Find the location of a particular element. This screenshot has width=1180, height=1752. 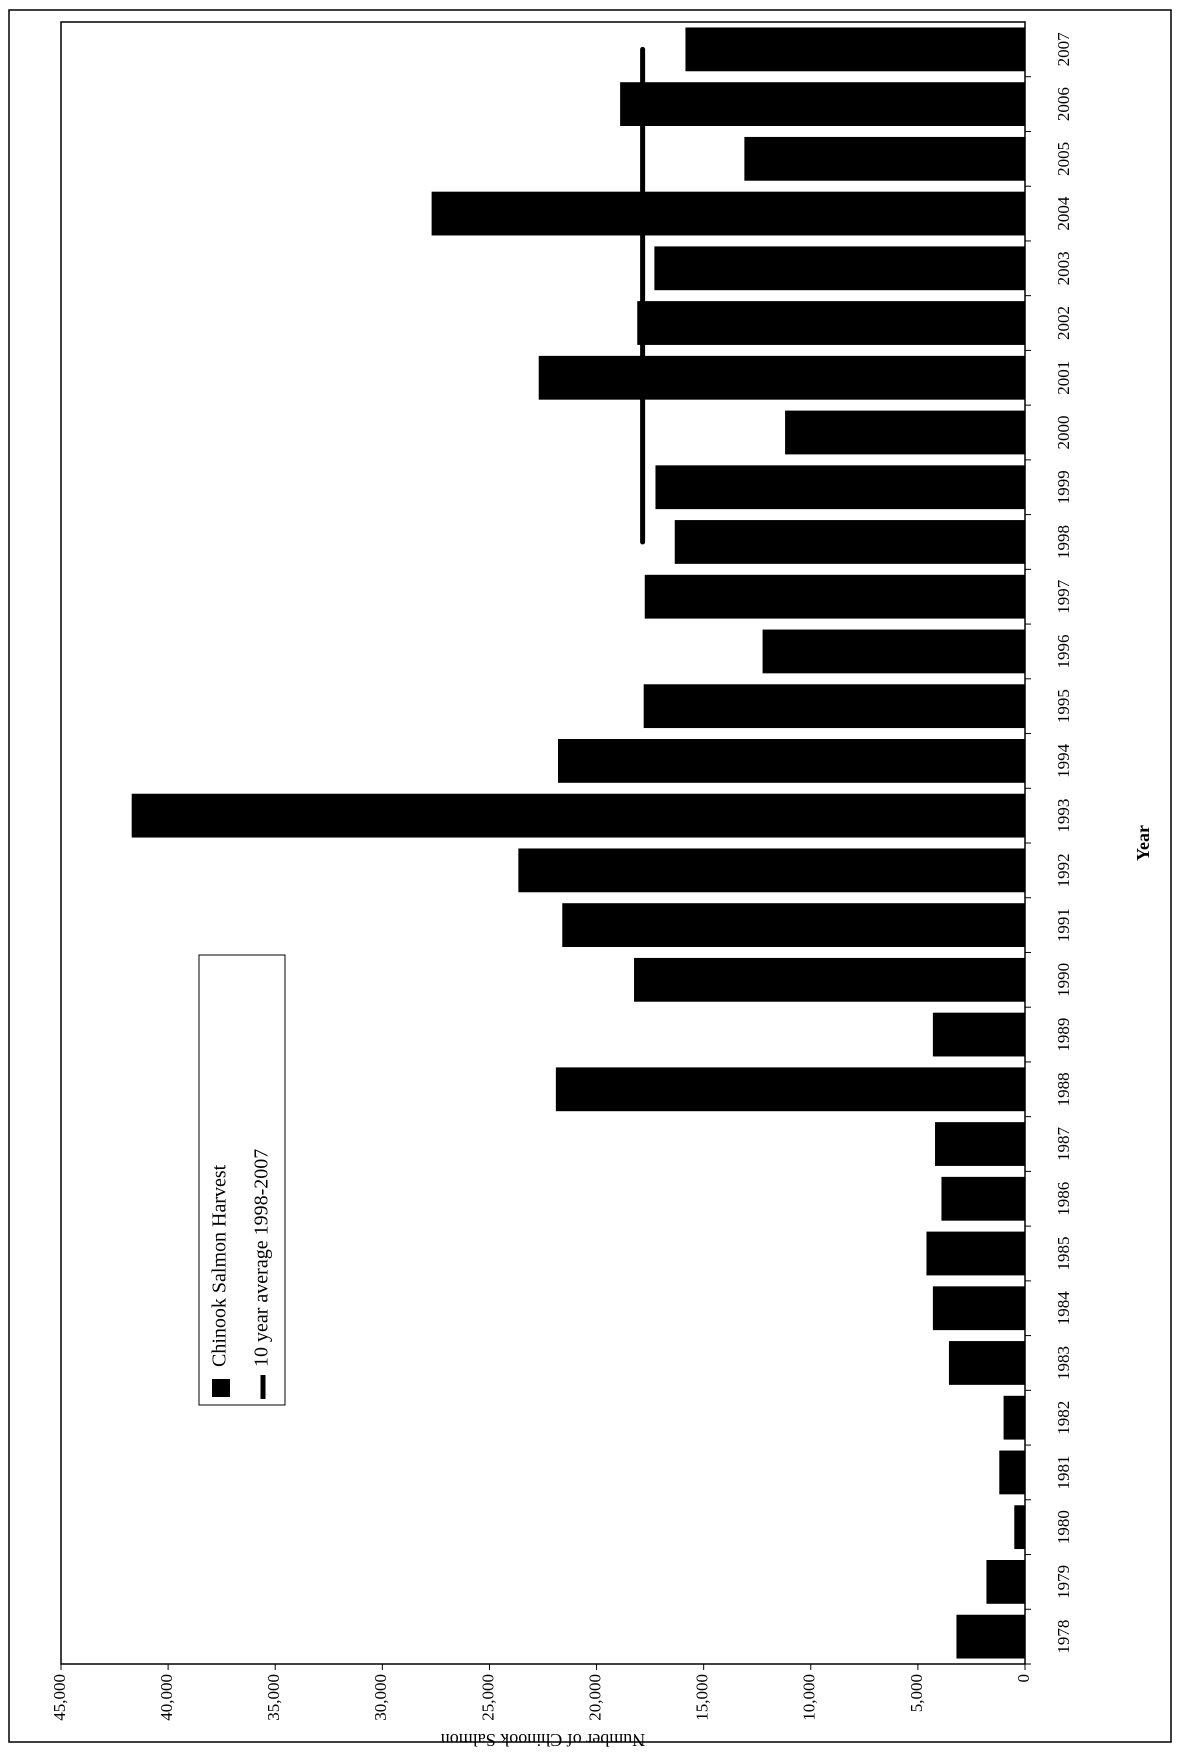

x-tick-label: 1997 is located at coordinates (1063, 596).